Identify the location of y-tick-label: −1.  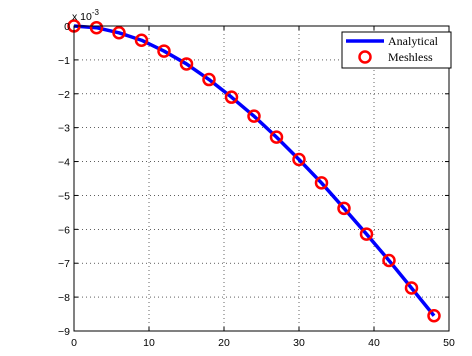
(64, 61).